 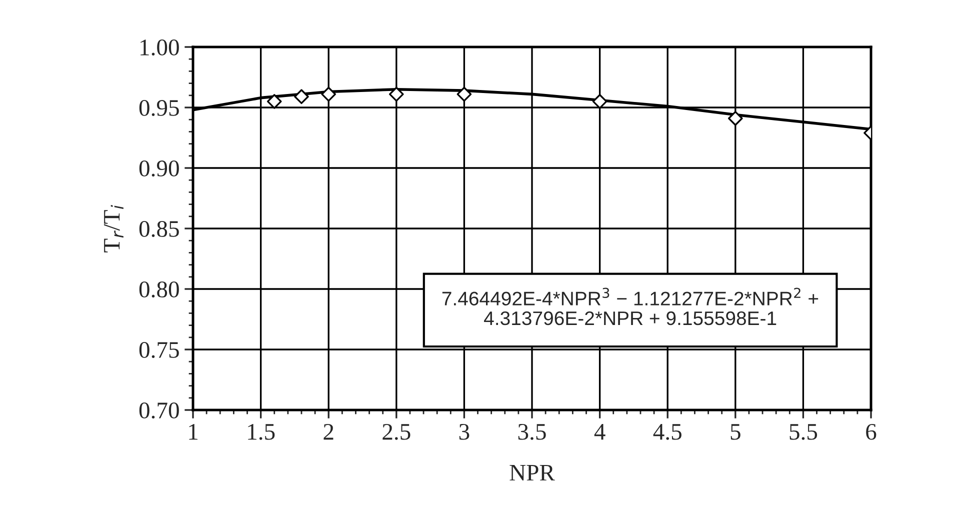 I want to click on x-axis-title: NPR, so click(x=532, y=472).